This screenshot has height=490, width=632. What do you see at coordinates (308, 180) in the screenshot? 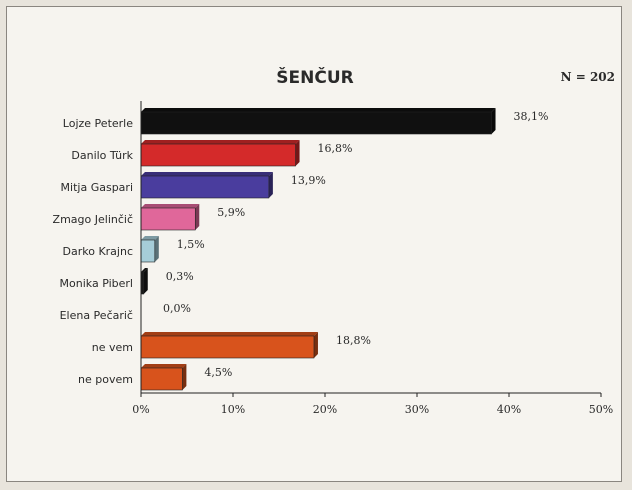
I see `data-label: 13,9%` at bounding box center [308, 180].